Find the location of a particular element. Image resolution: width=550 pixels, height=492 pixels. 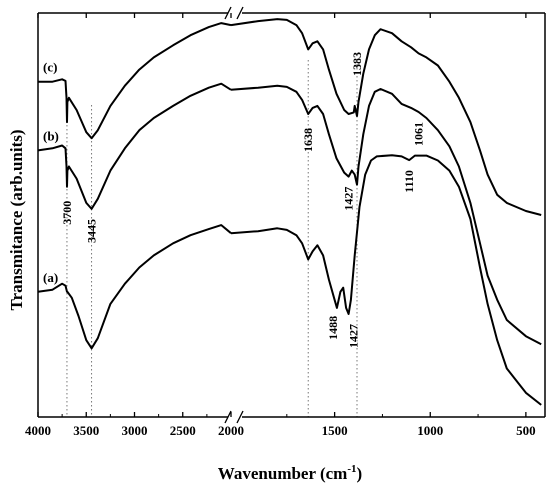

peak-annotation-3700: 3700 is located at coordinates (67, 213).